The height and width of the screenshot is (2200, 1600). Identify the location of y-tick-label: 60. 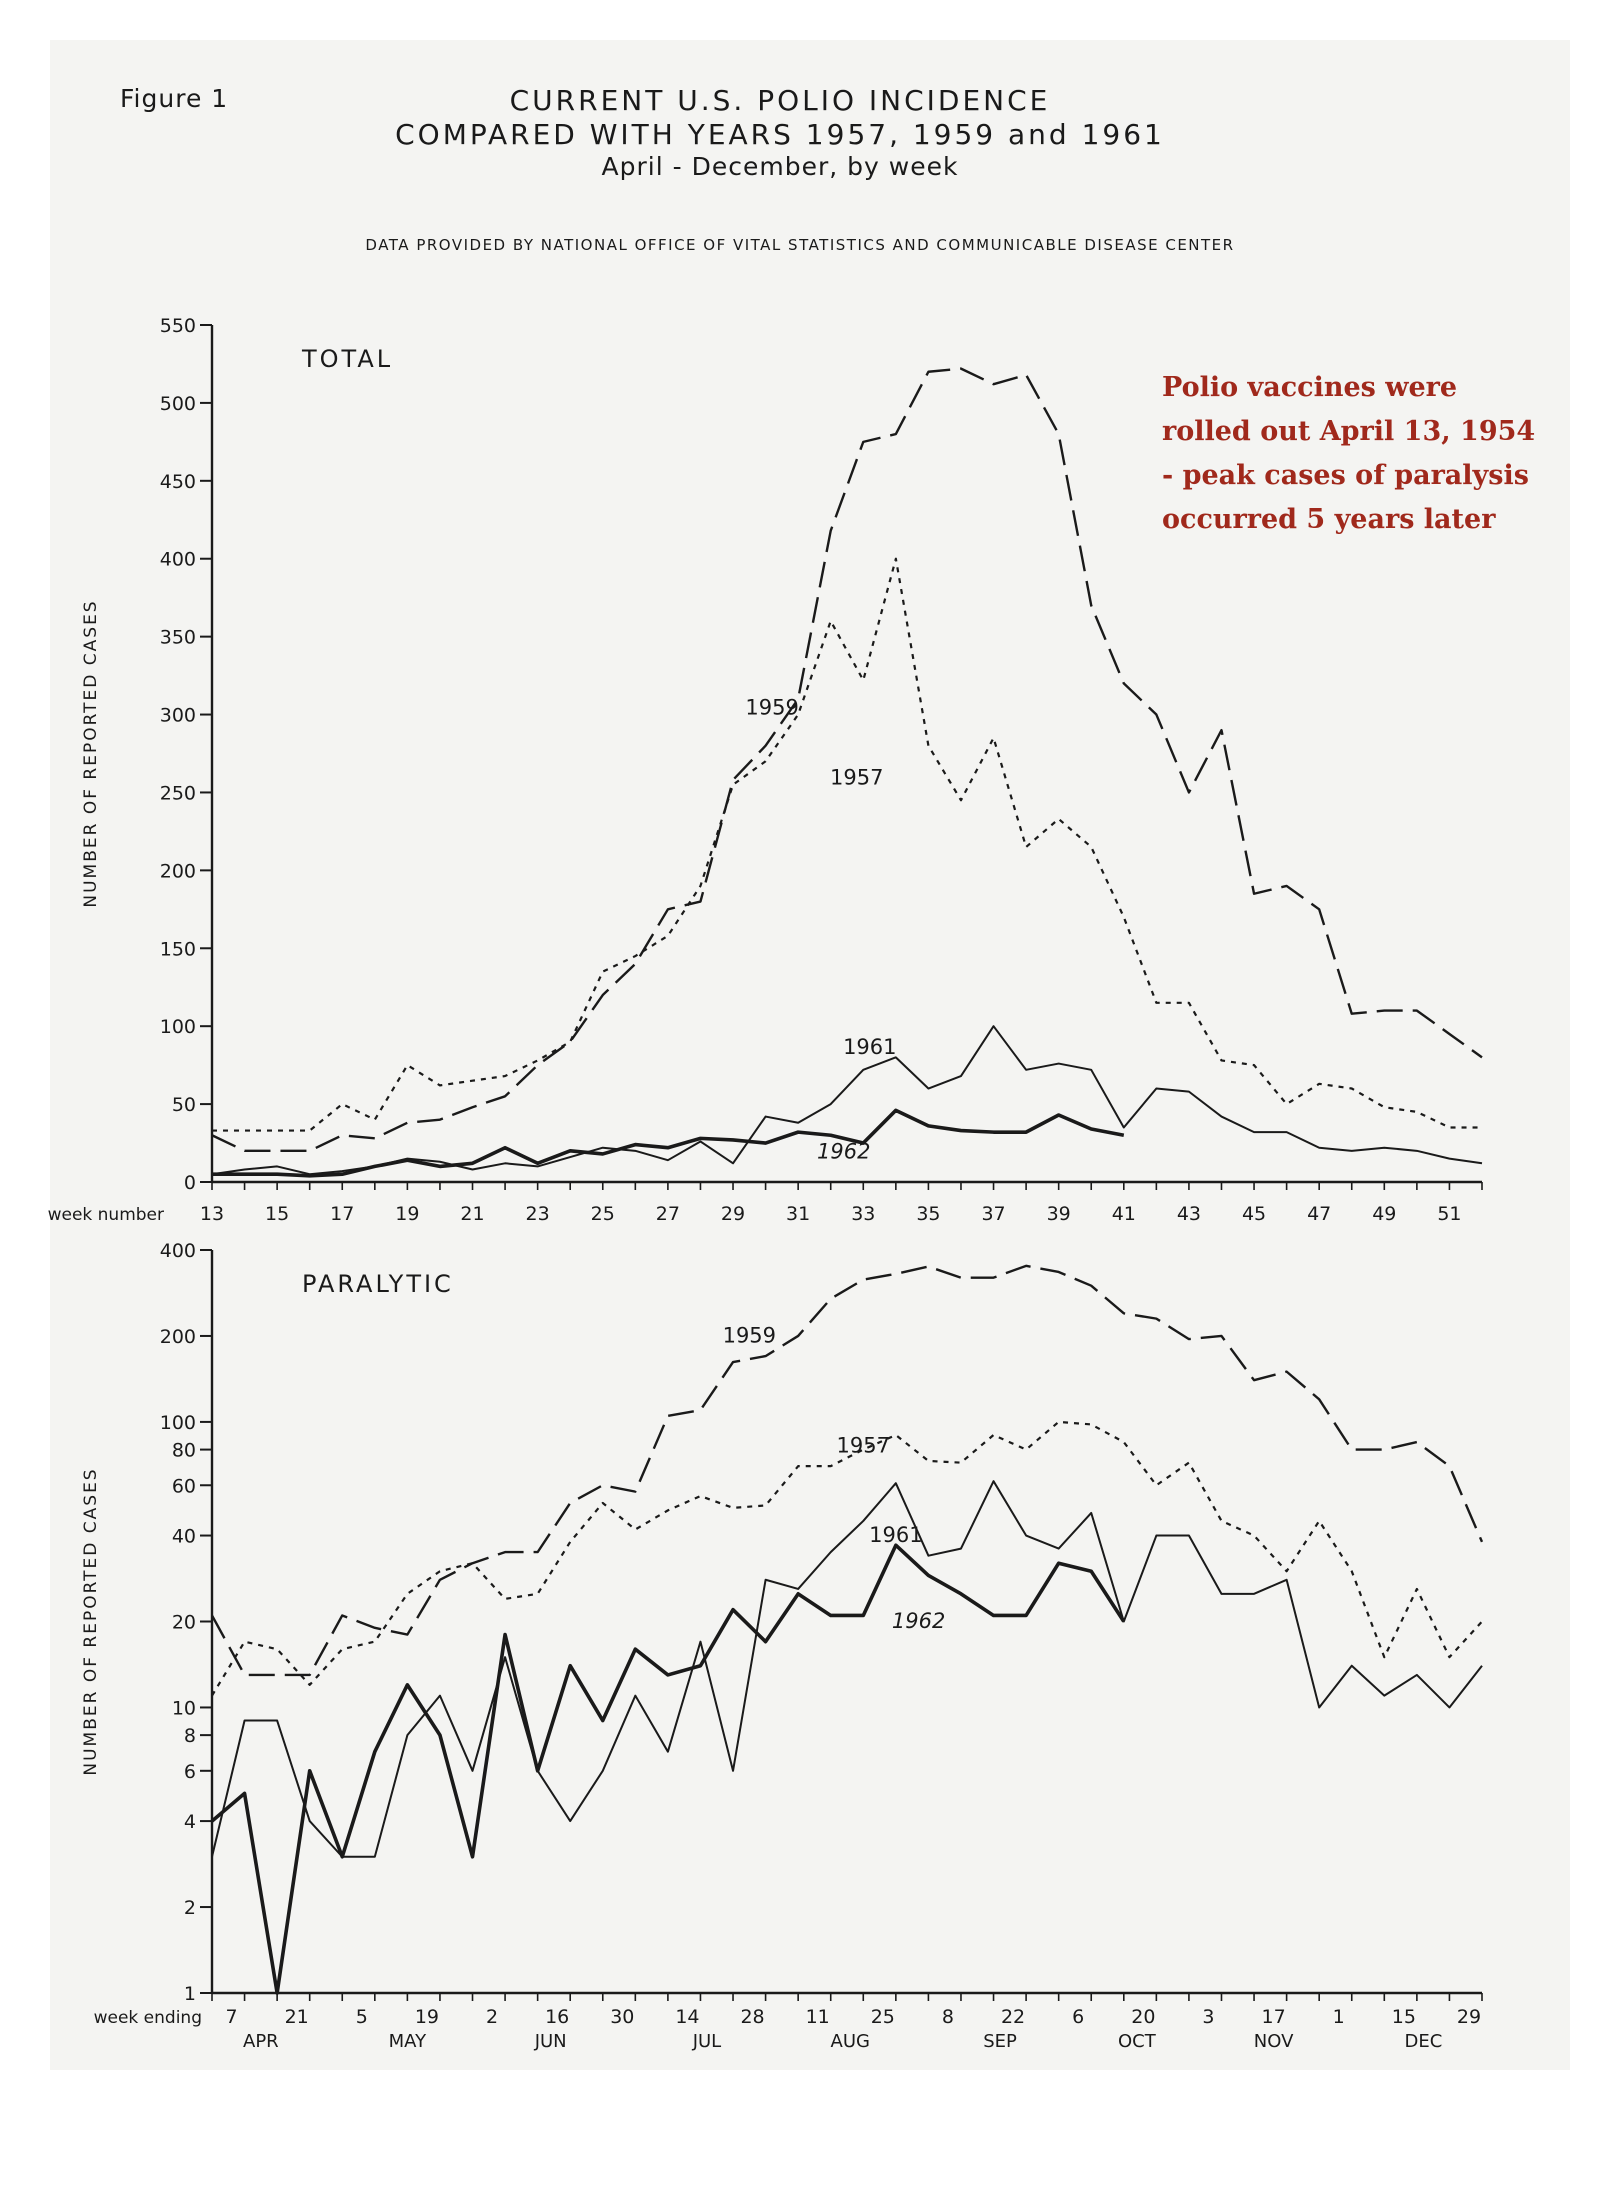
(184, 1486).